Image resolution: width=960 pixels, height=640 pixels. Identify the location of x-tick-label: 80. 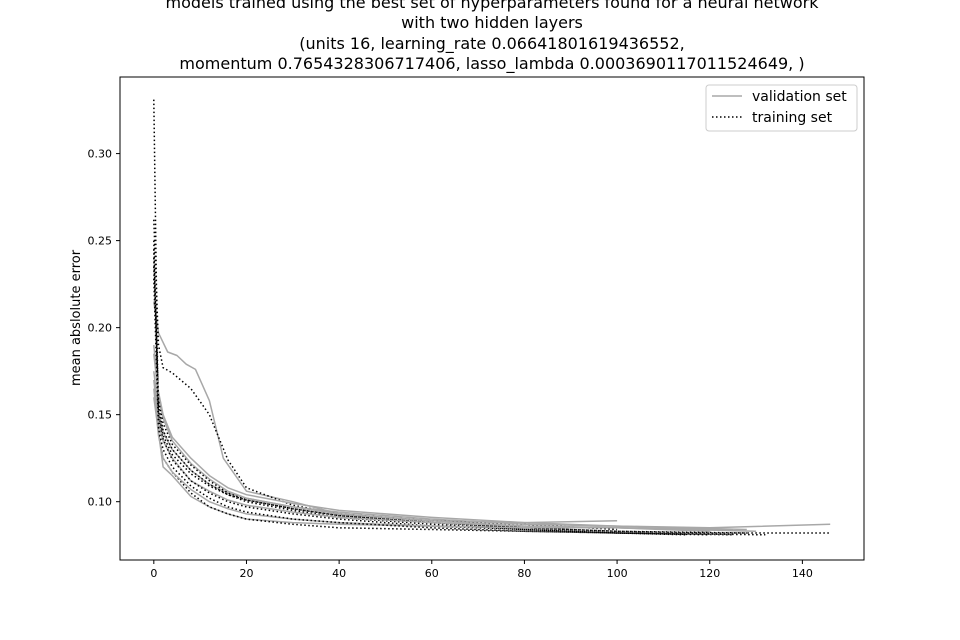
(524, 573).